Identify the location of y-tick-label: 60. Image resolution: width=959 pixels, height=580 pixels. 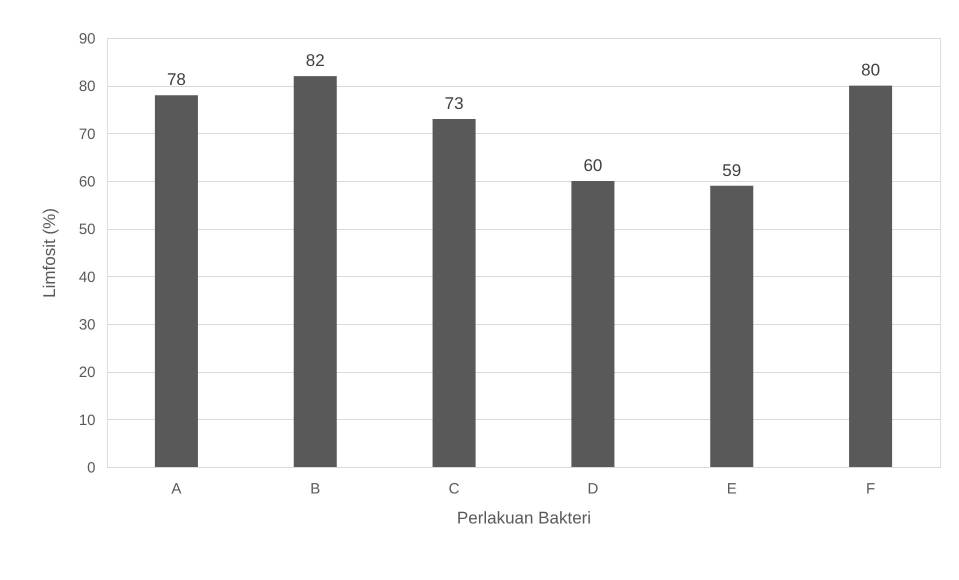
(87, 182).